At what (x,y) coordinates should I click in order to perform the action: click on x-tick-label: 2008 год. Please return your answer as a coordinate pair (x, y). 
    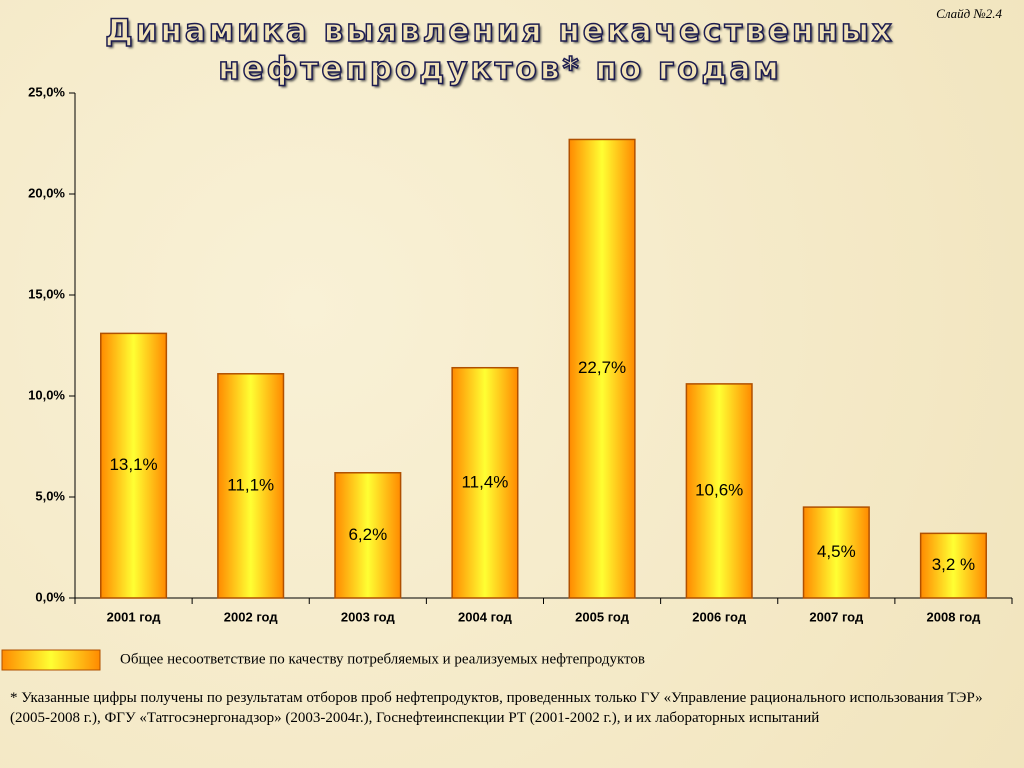
    Looking at the image, I should click on (954, 616).